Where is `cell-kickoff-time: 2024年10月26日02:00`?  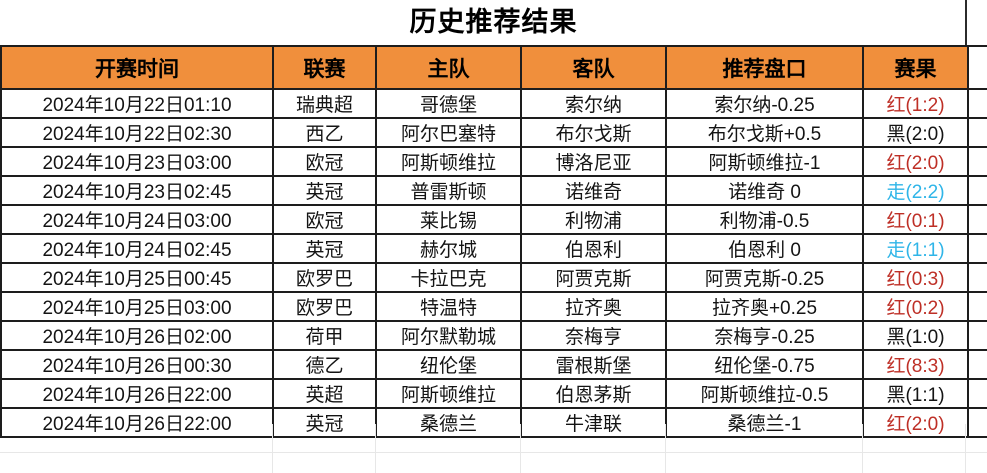 cell-kickoff-time: 2024年10月26日02:00 is located at coordinates (137, 335).